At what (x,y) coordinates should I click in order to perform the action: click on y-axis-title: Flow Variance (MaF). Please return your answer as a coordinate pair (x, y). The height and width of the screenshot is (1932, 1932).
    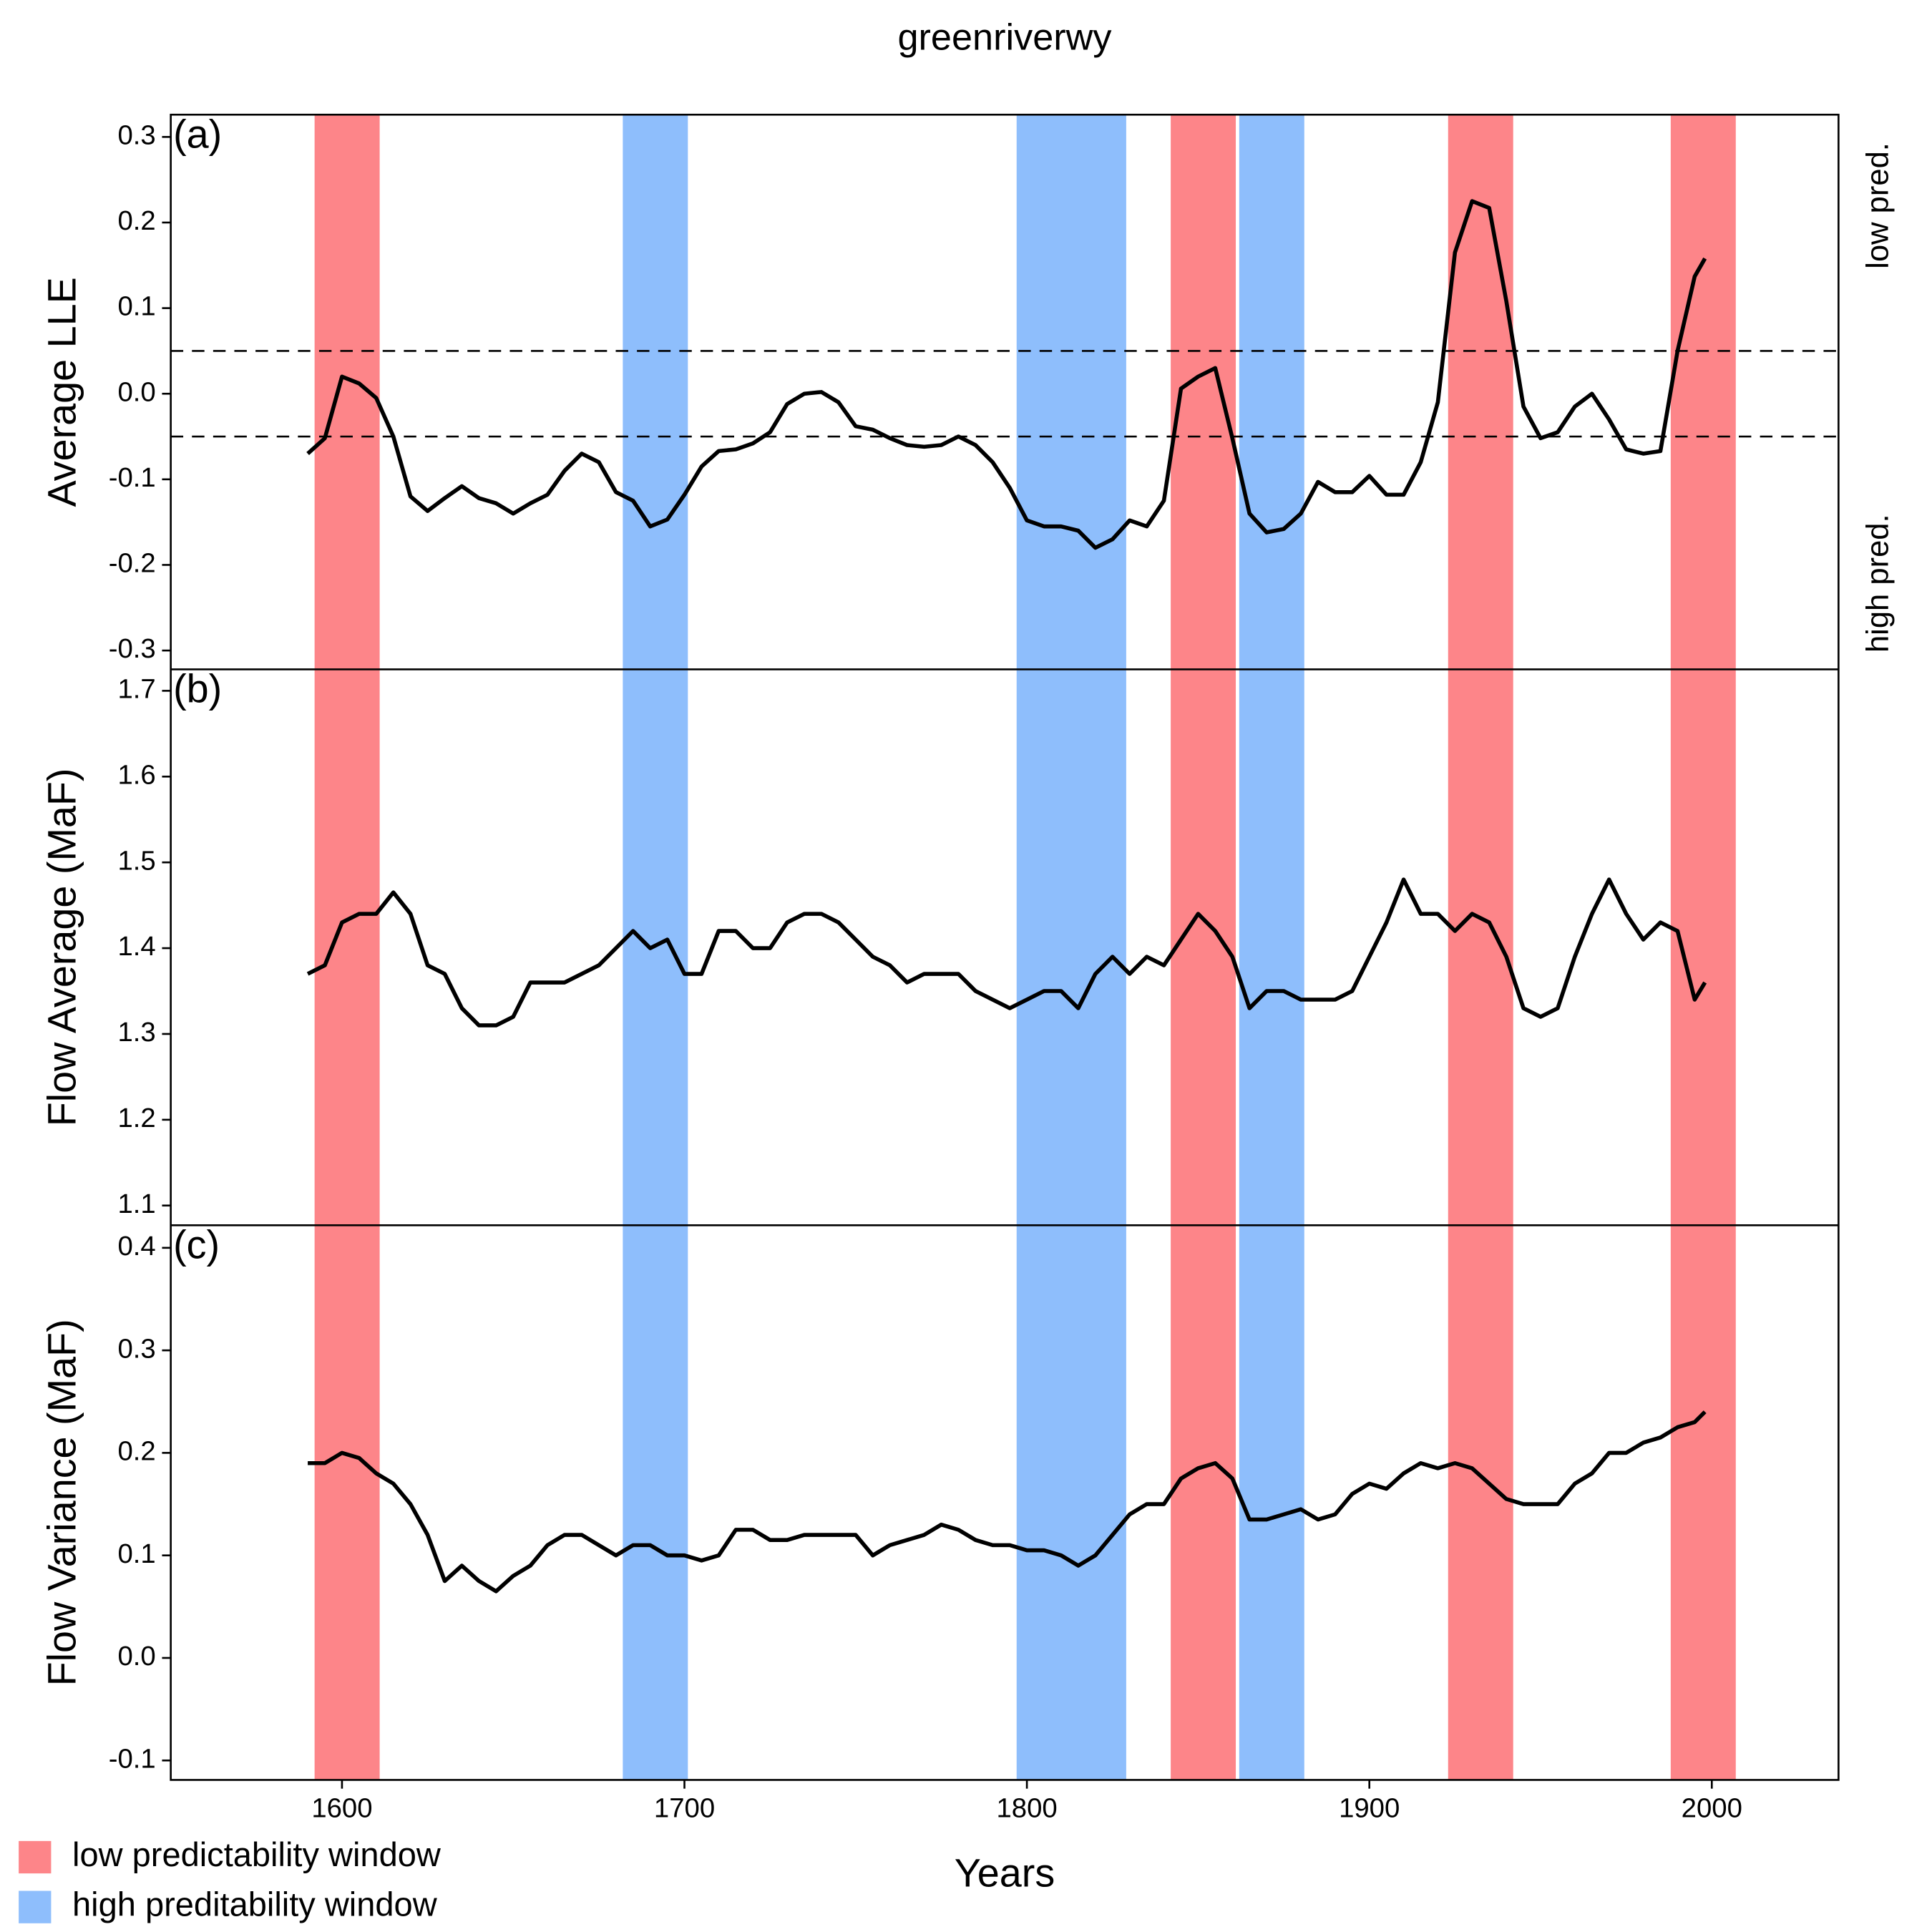
    Looking at the image, I should click on (61, 1502).